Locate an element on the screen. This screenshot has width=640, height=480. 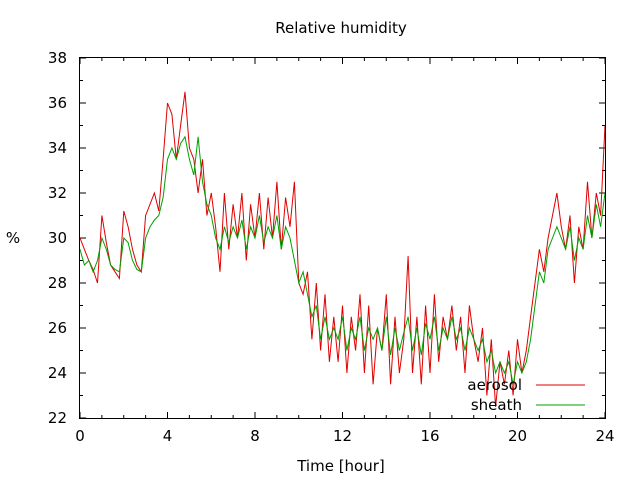
y-tick-labels: 22 24 26 28 30 32 34 36 38 is located at coordinates (57, 238).